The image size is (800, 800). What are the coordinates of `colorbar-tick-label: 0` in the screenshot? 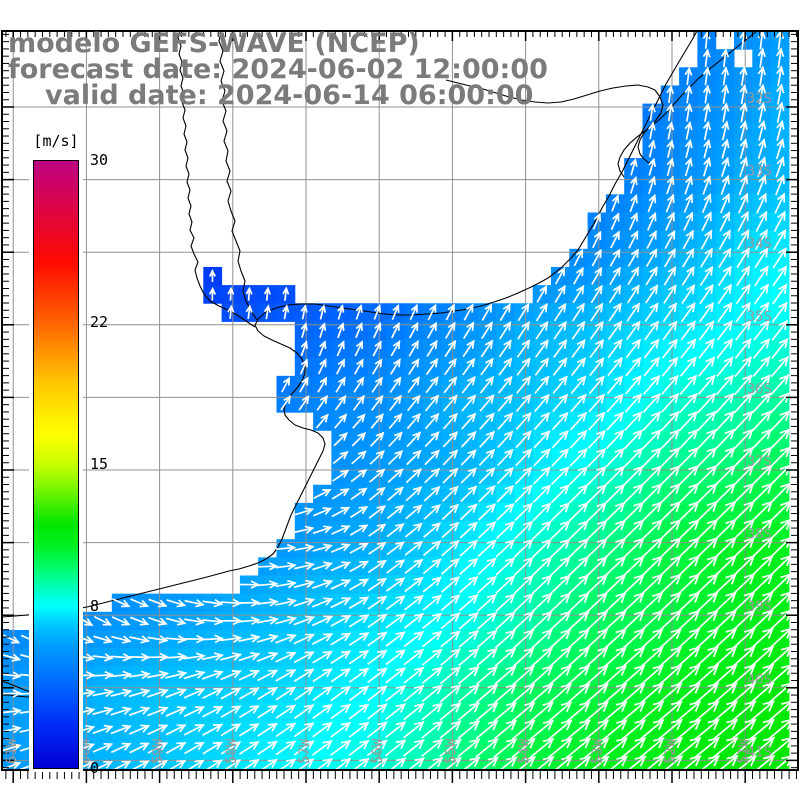 It's located at (95, 768).